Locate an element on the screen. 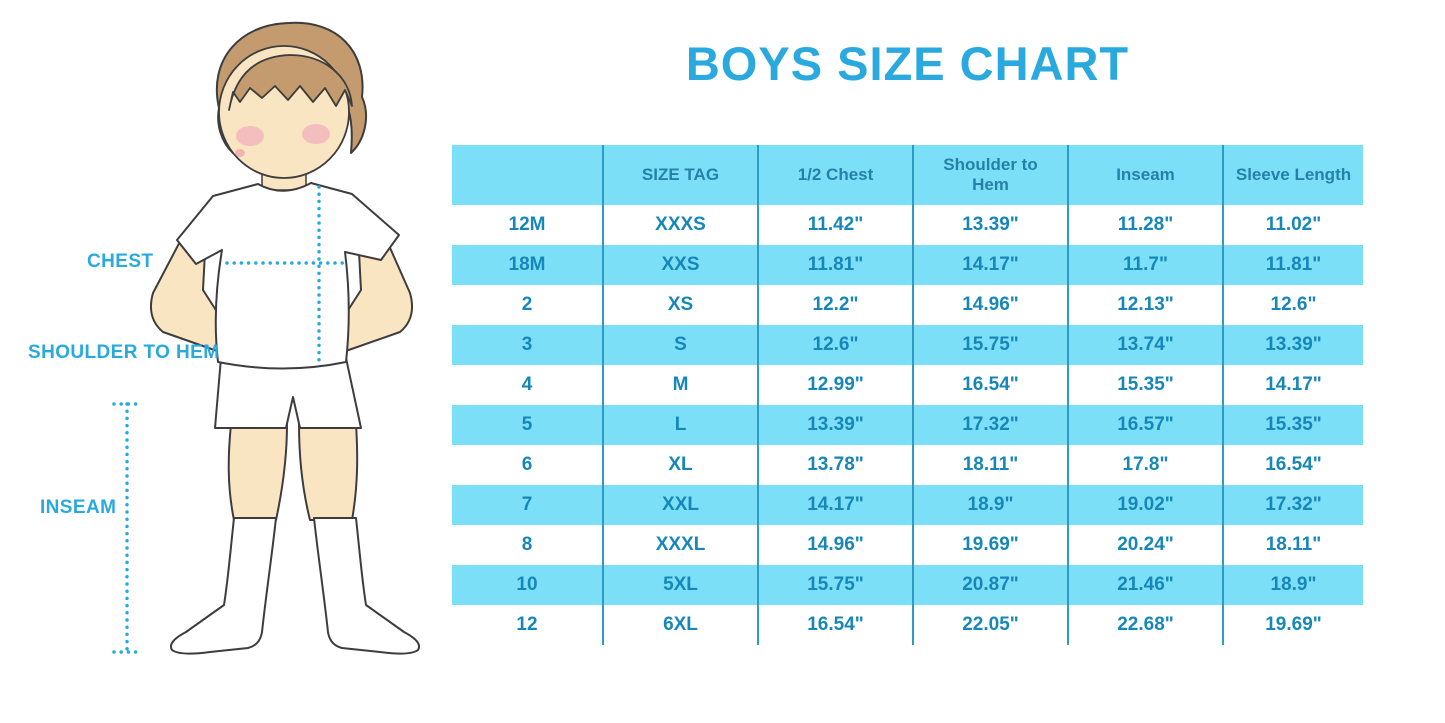 The height and width of the screenshot is (723, 1445). table-row: 18M XXS 11.81" 14.17" 11.7" 11.81" is located at coordinates (907, 265).